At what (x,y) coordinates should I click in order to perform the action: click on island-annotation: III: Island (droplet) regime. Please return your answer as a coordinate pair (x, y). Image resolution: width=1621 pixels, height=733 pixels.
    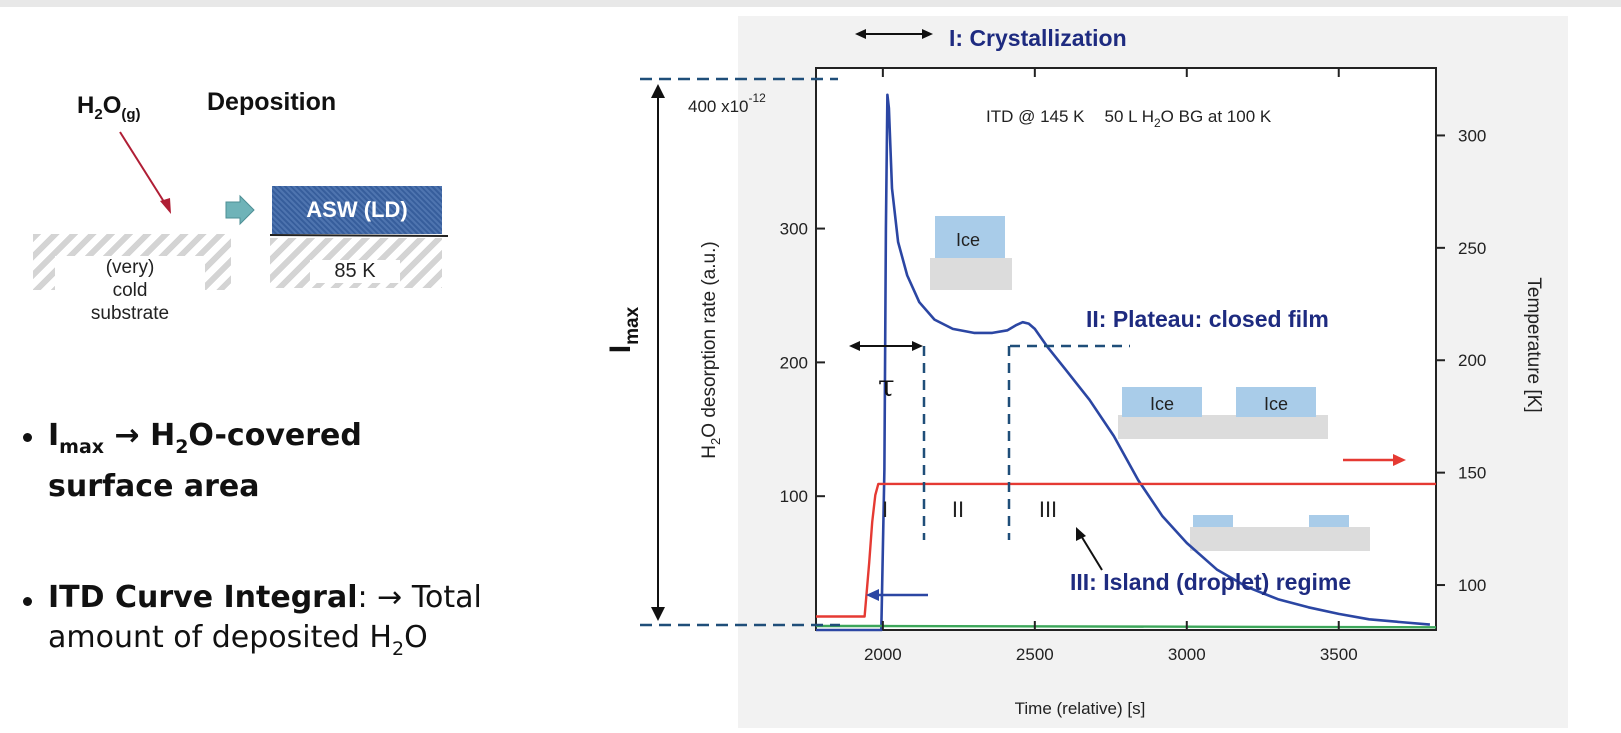
    Looking at the image, I should click on (1210, 582).